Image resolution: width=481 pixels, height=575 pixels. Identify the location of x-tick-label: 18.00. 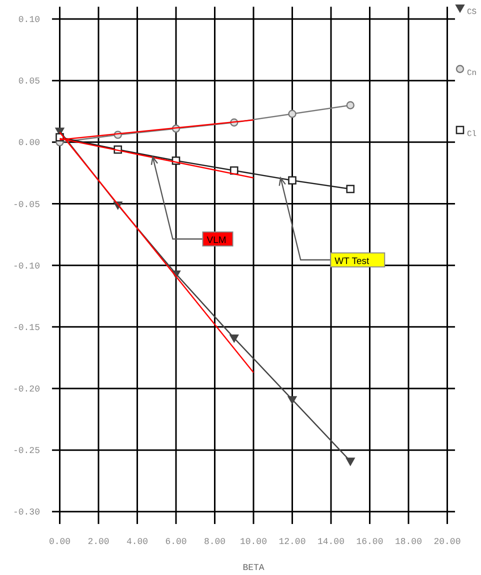
(408, 542).